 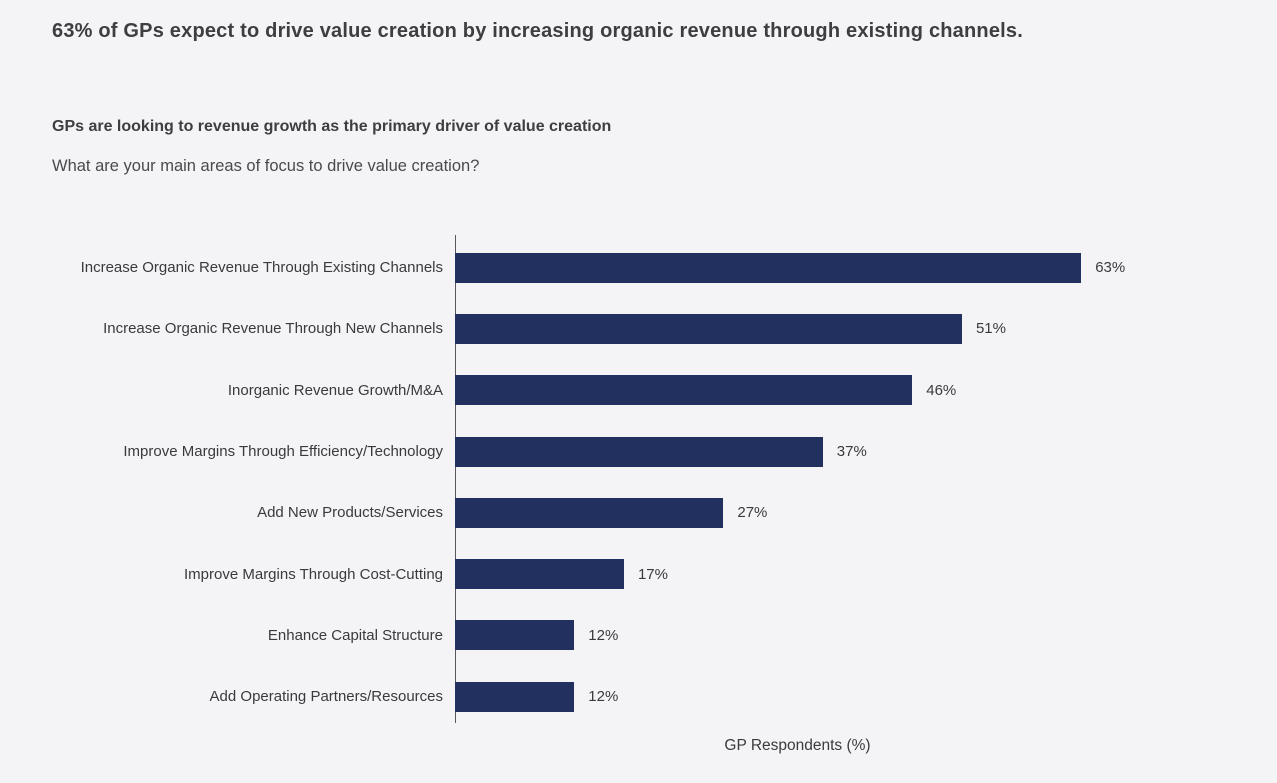 I want to click on category-label: Enhance Capital Structure, so click(x=355, y=635).